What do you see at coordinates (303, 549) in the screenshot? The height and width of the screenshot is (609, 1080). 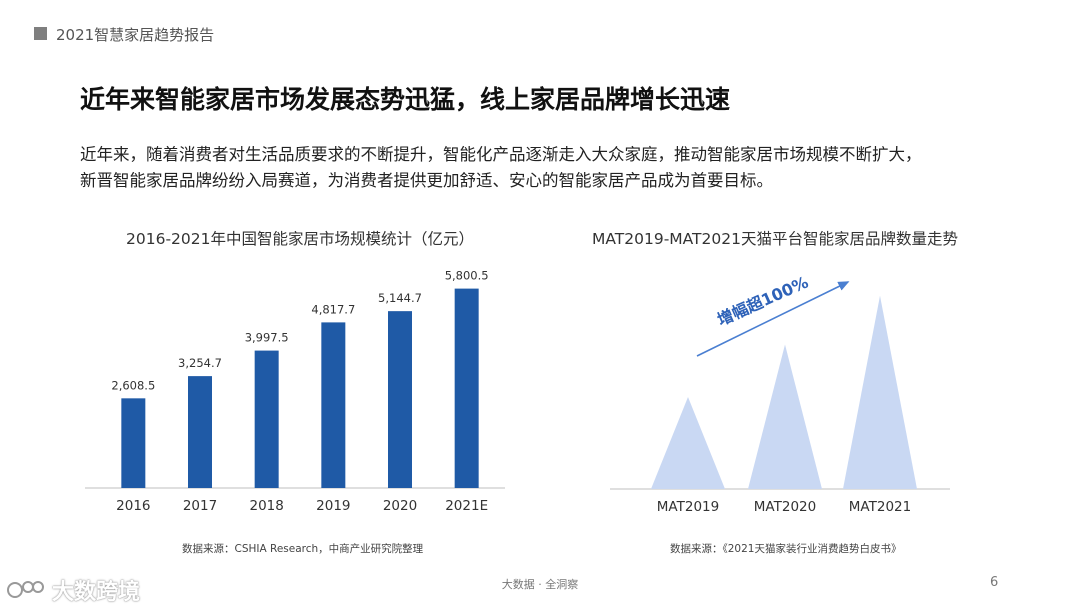 I see `bar-chart-source: 数据来源：CSHIA Research，中商产业研究院整理` at bounding box center [303, 549].